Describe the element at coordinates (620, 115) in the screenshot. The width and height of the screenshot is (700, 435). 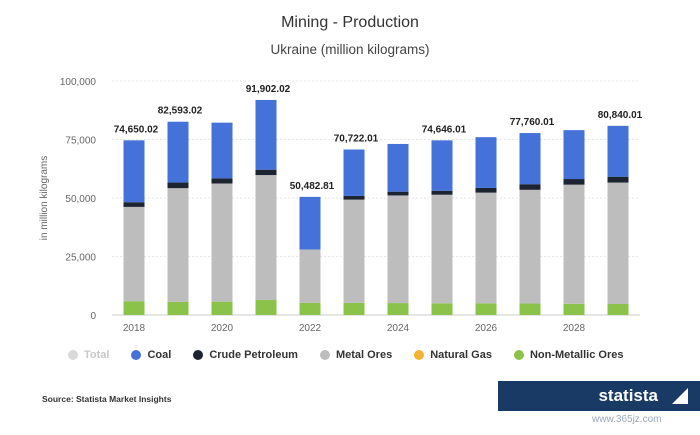
I see `total-data-label: 80,840.01` at that location.